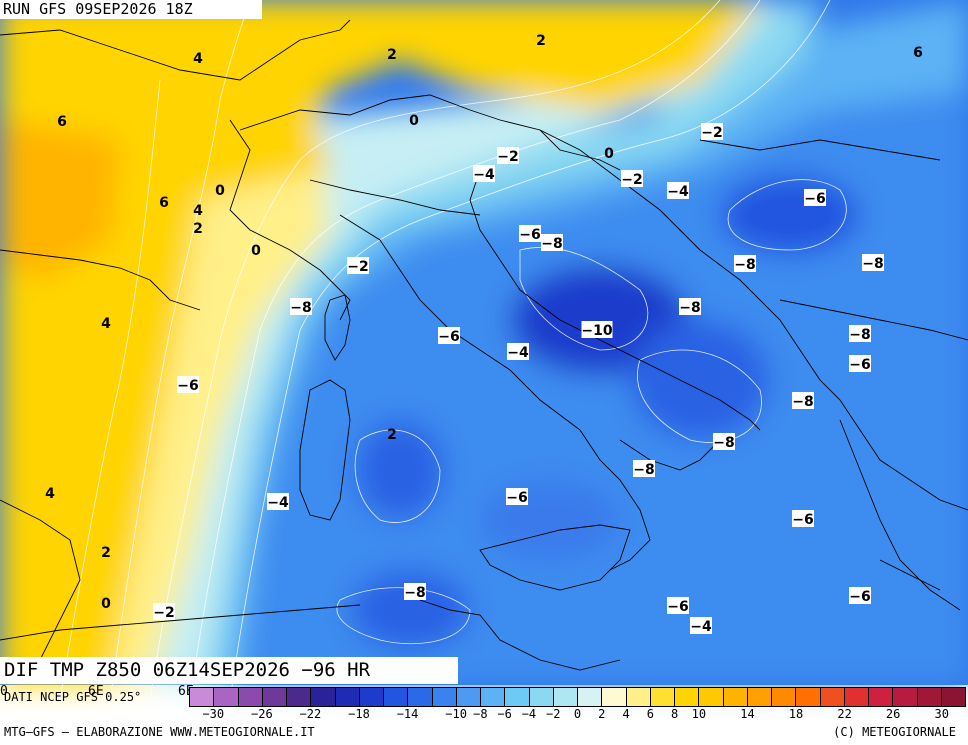 This screenshot has height=745, width=968. What do you see at coordinates (893, 714) in the screenshot?
I see `colorbar-tick-label: 26` at bounding box center [893, 714].